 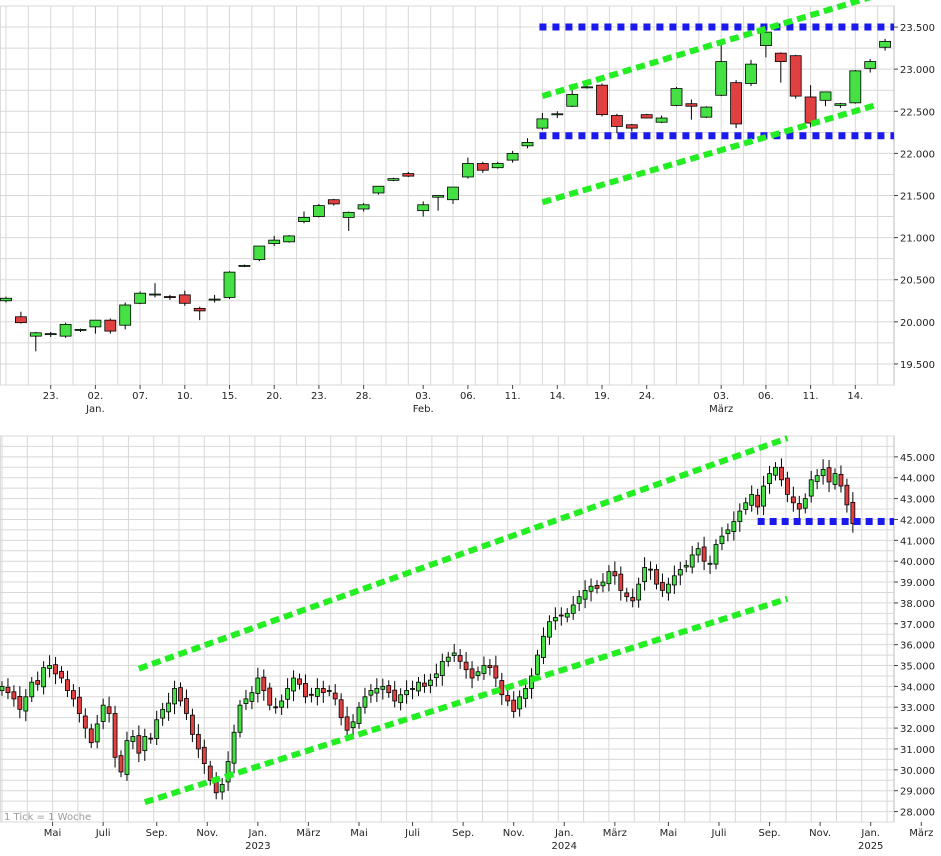 What do you see at coordinates (917, 112) in the screenshot?
I see `y-tick-label: 22.500` at bounding box center [917, 112].